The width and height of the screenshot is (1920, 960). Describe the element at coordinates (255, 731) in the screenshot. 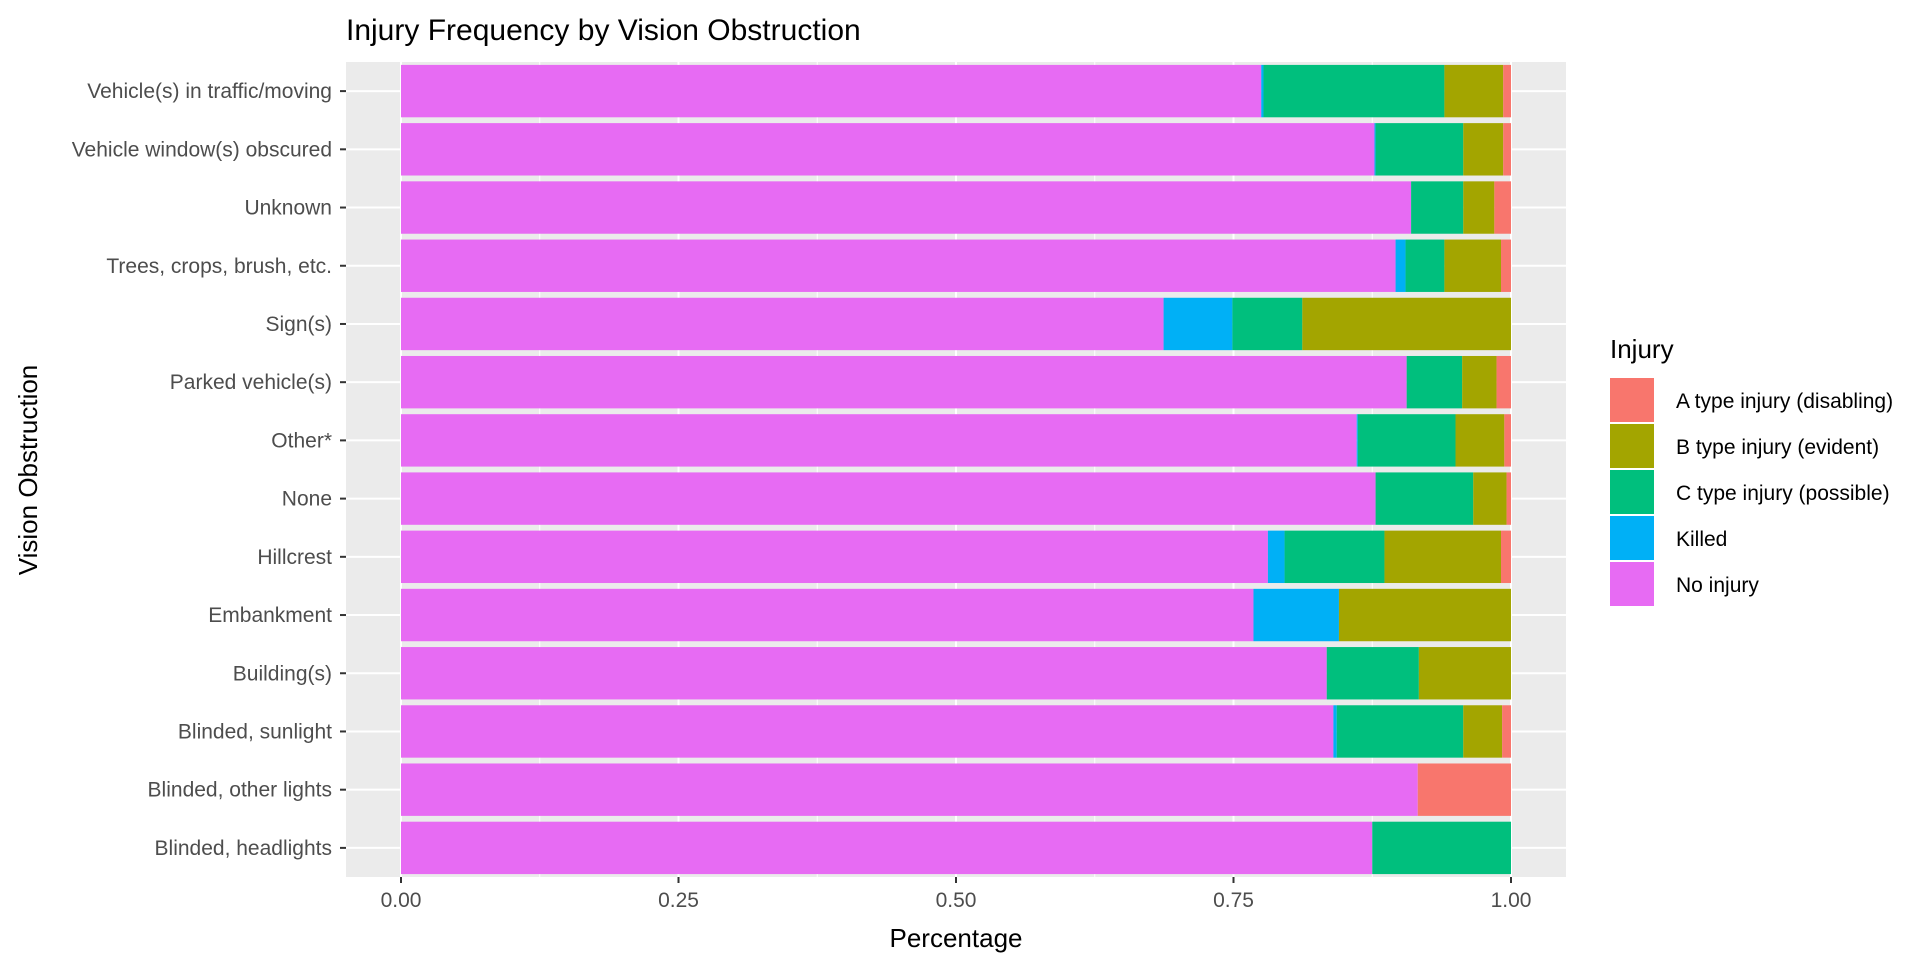

I see `y-tick-label: Blinded, sunlight` at that location.